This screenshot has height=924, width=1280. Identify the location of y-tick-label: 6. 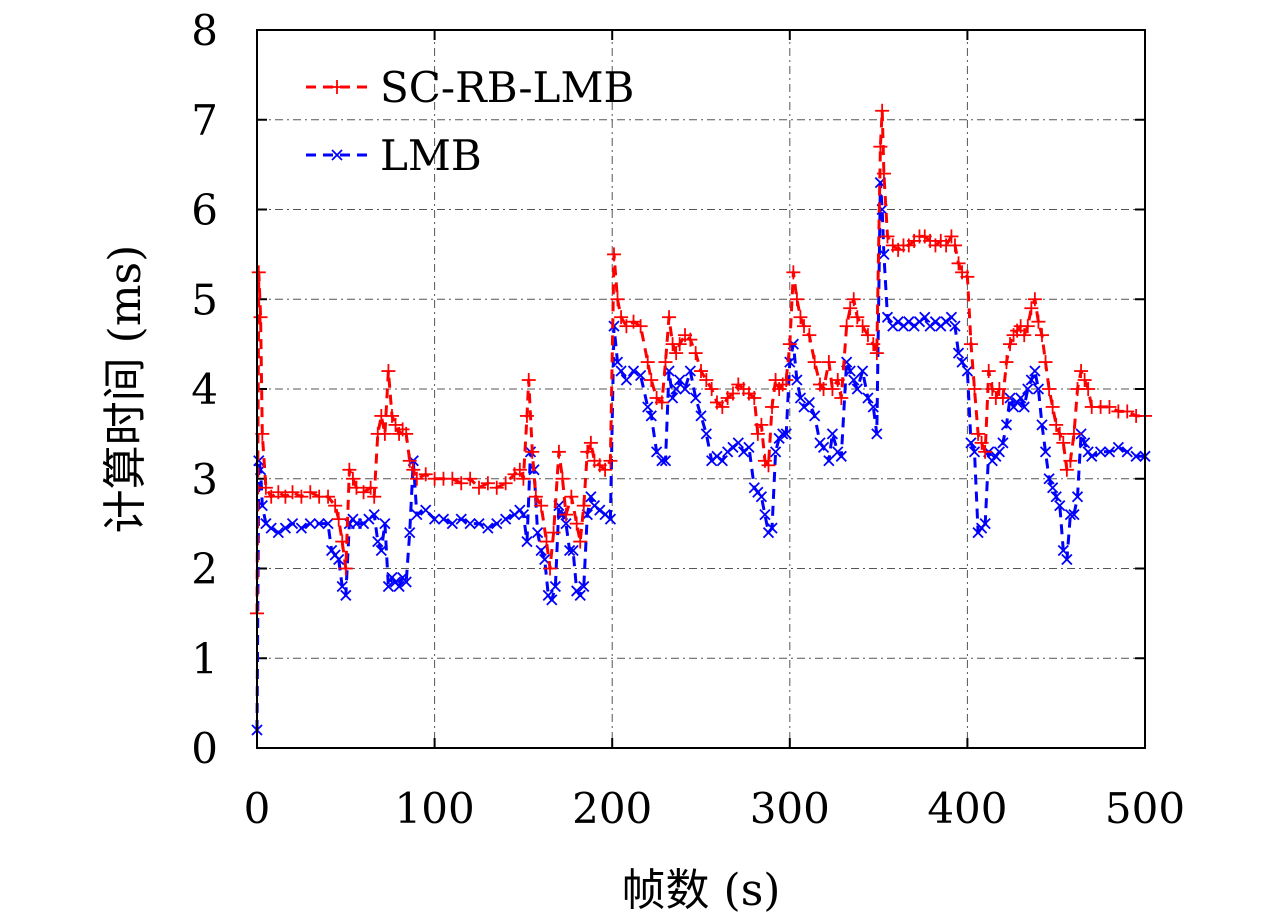
(204, 210).